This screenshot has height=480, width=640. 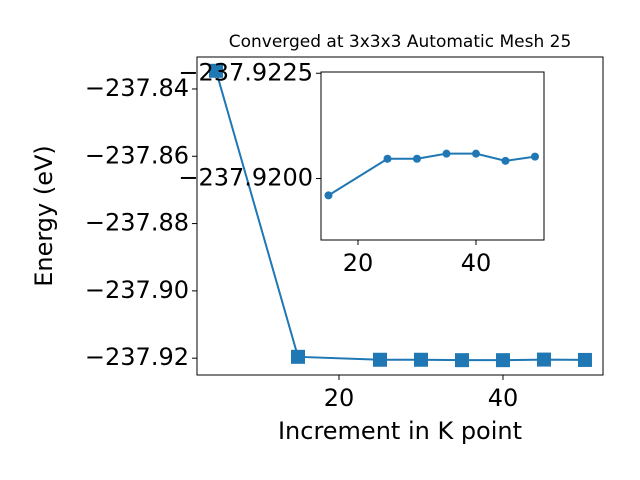 What do you see at coordinates (245, 178) in the screenshot?
I see `y-tick-label: −237.9200` at bounding box center [245, 178].